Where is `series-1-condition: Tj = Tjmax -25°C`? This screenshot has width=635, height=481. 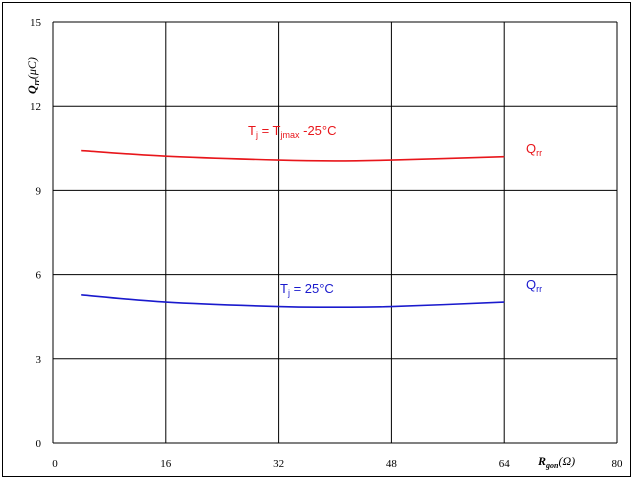 series-1-condition: Tj = Tjmax -25°C is located at coordinates (292, 131).